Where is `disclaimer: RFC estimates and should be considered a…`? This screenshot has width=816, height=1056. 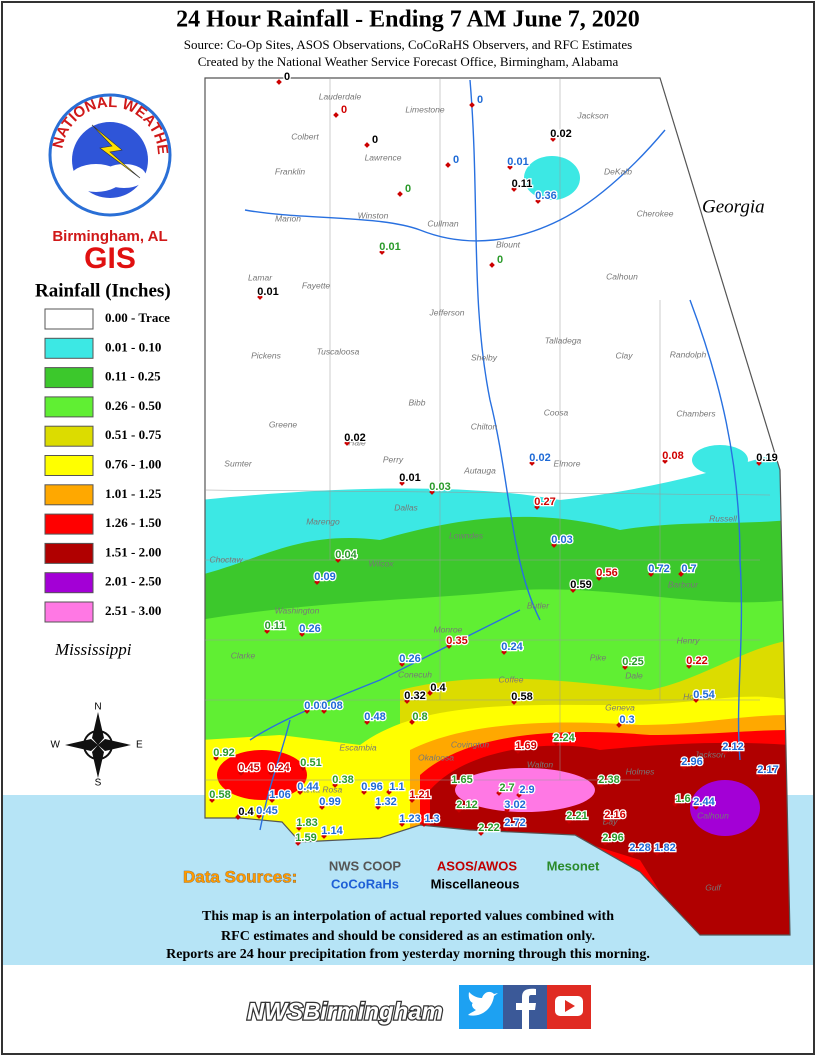
disclaimer: RFC estimates and should be considered a… is located at coordinates (408, 936).